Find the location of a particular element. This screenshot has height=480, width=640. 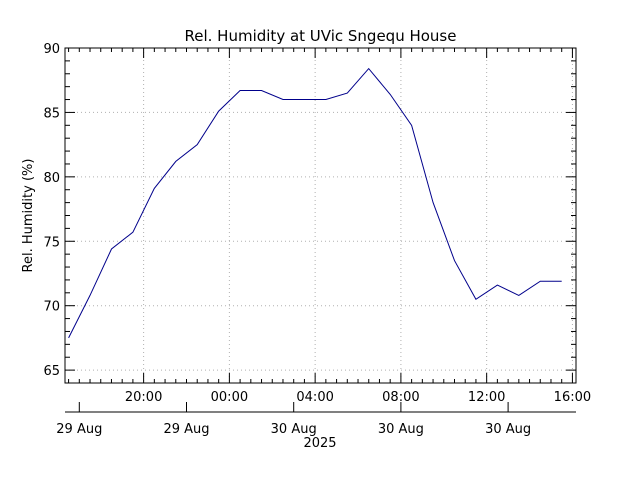

y-tick-label: 90 is located at coordinates (51, 49).